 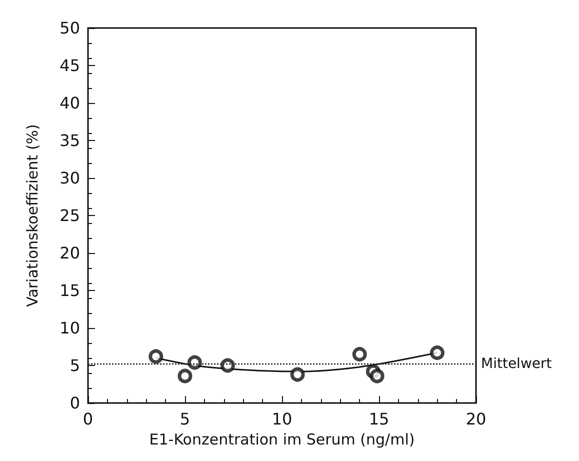 I want to click on y-tick-label: 15, so click(x=70, y=290).